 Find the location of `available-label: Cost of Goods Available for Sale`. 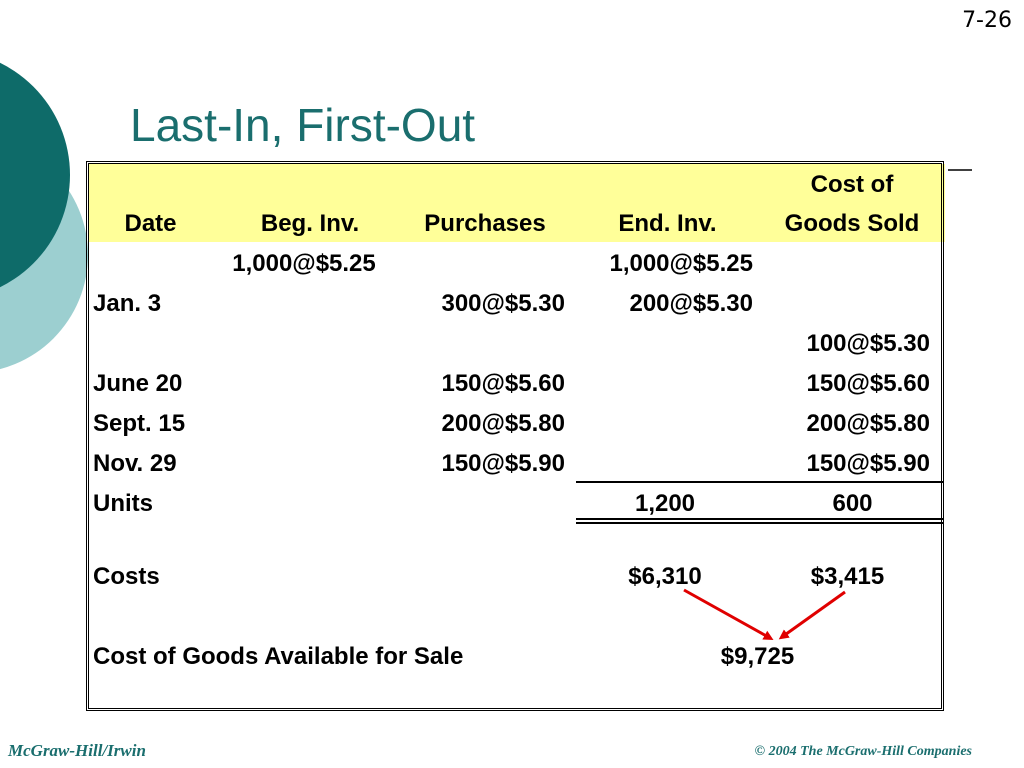

available-label: Cost of Goods Available for Sale is located at coordinates (278, 656).